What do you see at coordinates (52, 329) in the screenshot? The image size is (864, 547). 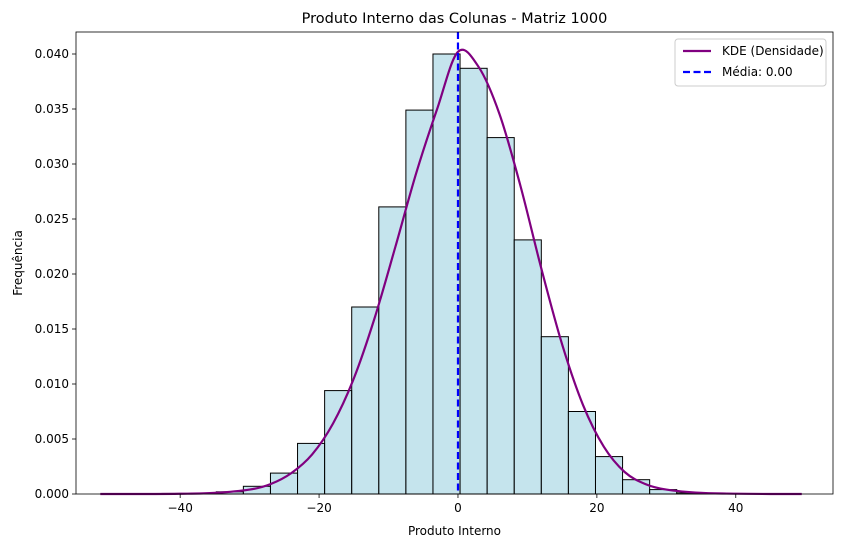 I see `y-tick-label: 0.015` at bounding box center [52, 329].